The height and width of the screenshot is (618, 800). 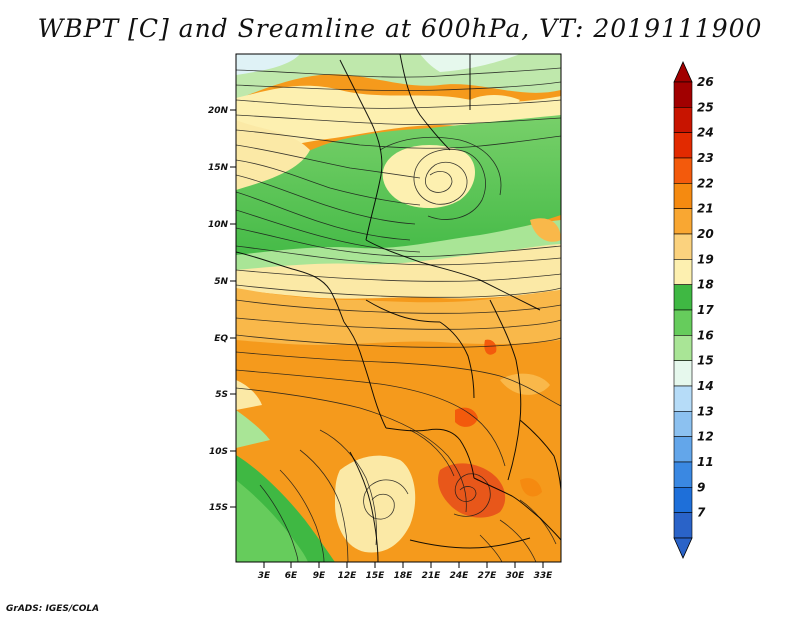 I want to click on colorbar-level-label: 7, so click(x=701, y=513).